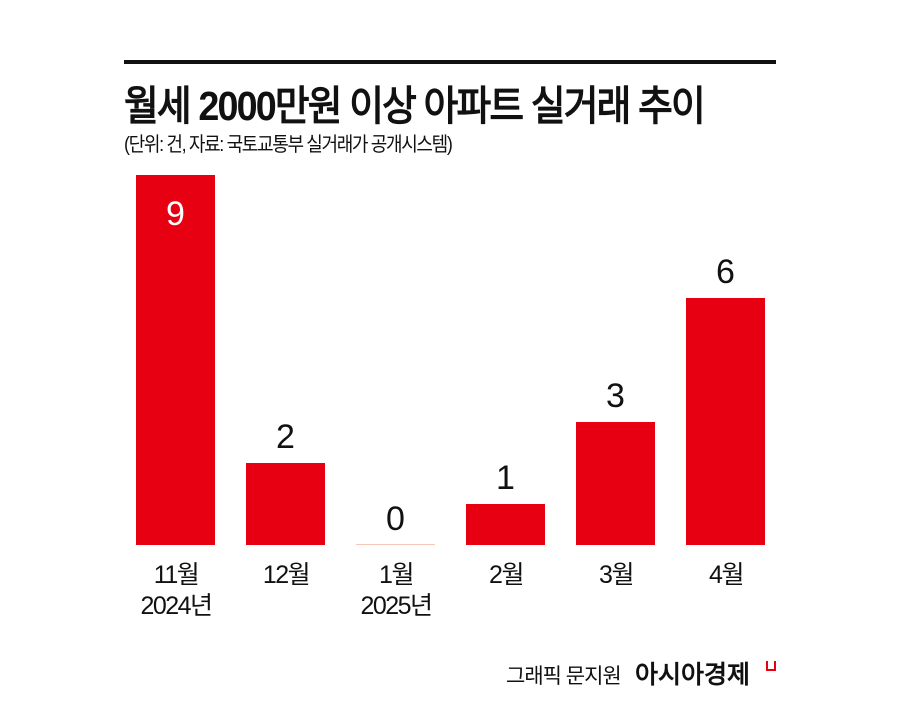 Image resolution: width=901 pixels, height=721 pixels. Describe the element at coordinates (505, 477) in the screenshot. I see `bar-value-label: 1` at that location.